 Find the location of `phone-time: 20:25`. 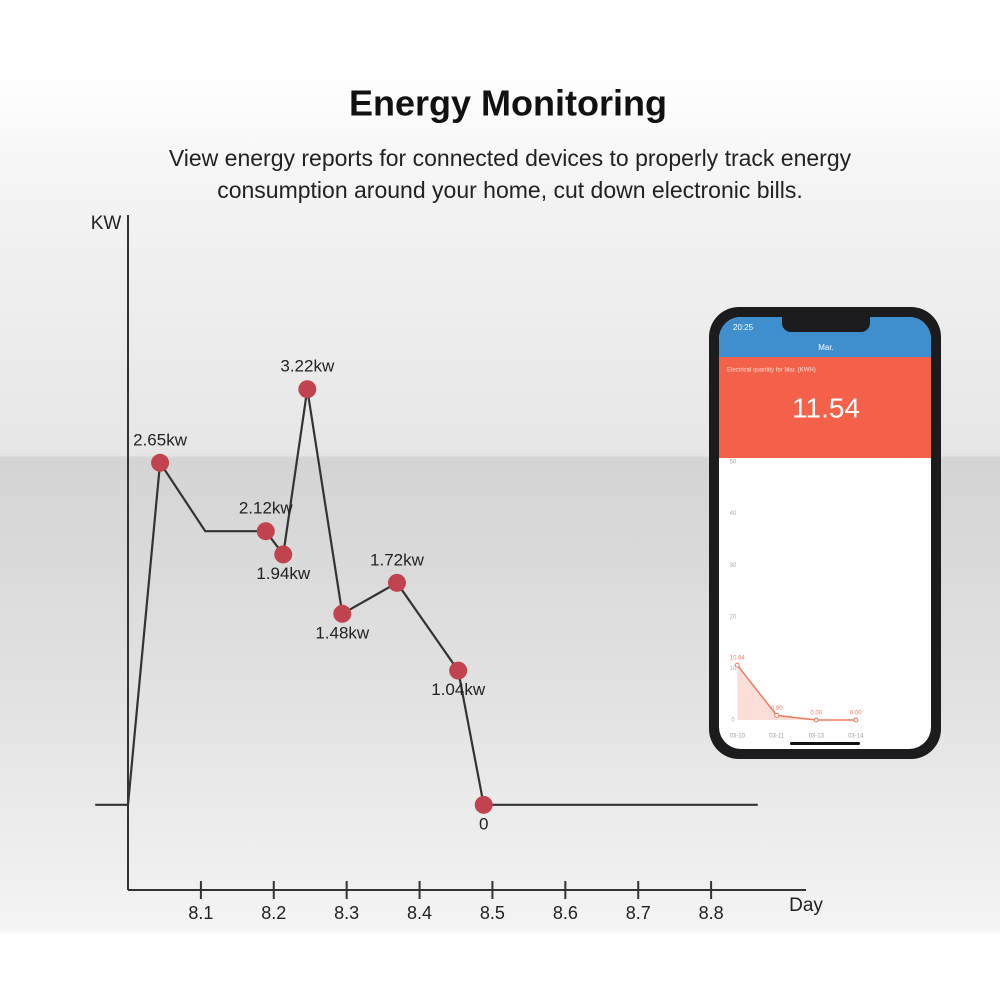

phone-time: 20:25 is located at coordinates (743, 327).